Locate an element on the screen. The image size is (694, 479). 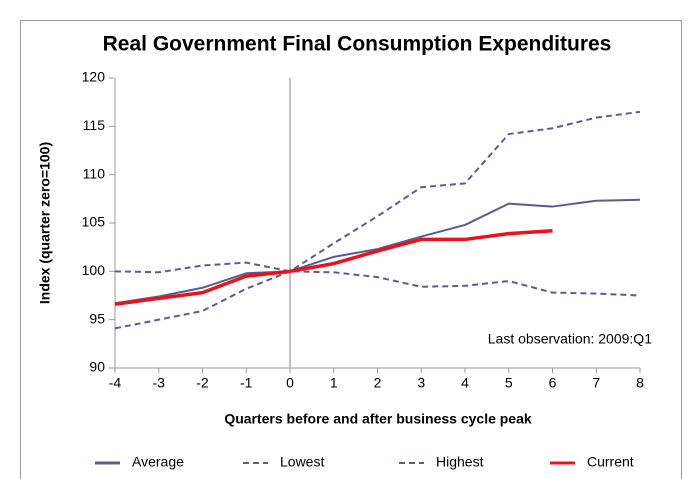
y-tick-label: 95 is located at coordinates (97, 318).